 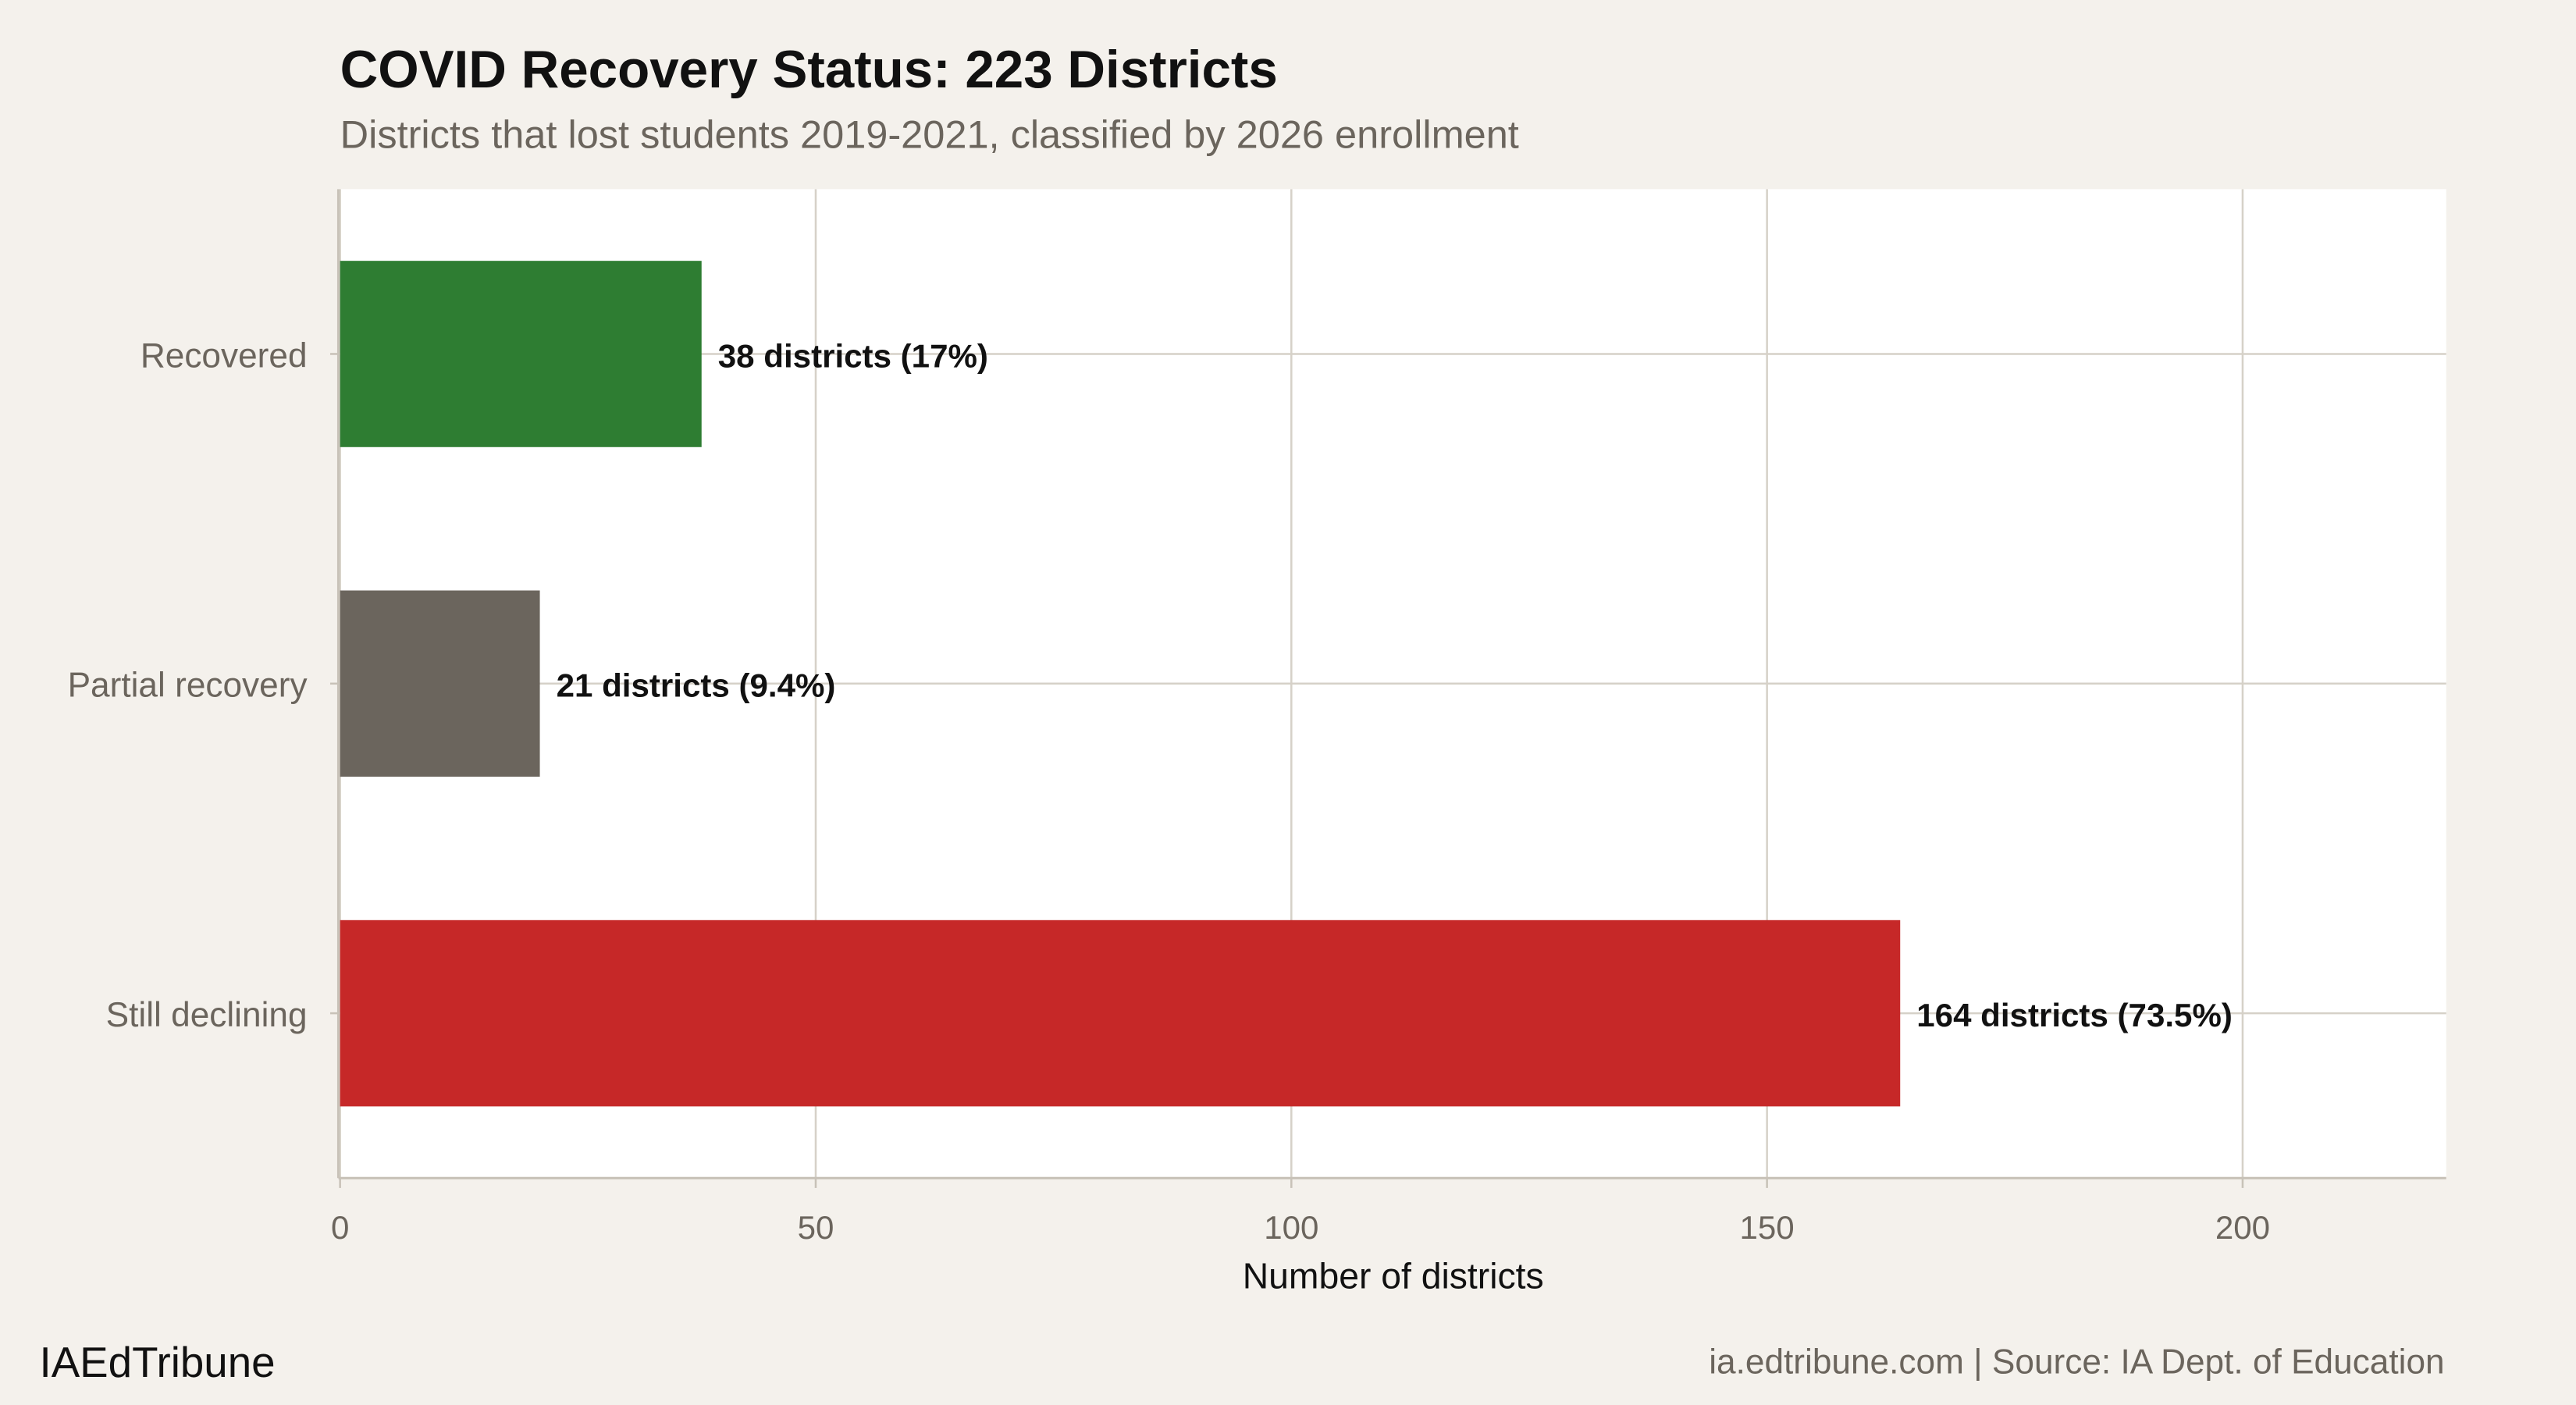 I want to click on bar-data-label: 164 districts (73.5%), so click(x=2074, y=1015).